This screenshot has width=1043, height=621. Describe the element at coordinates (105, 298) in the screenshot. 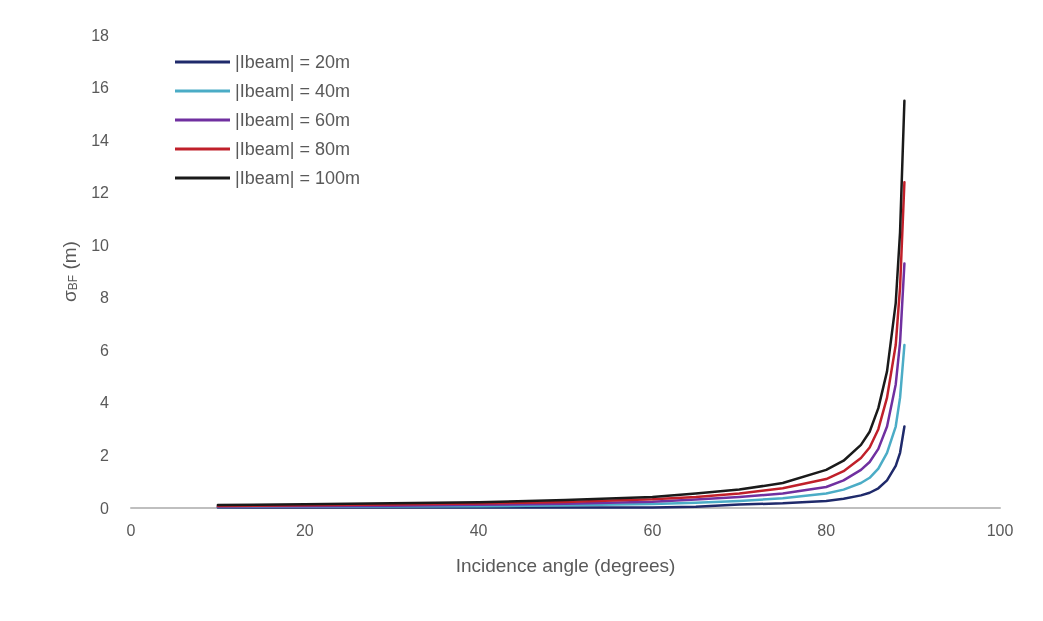

I see `y-tick-label: 8` at that location.